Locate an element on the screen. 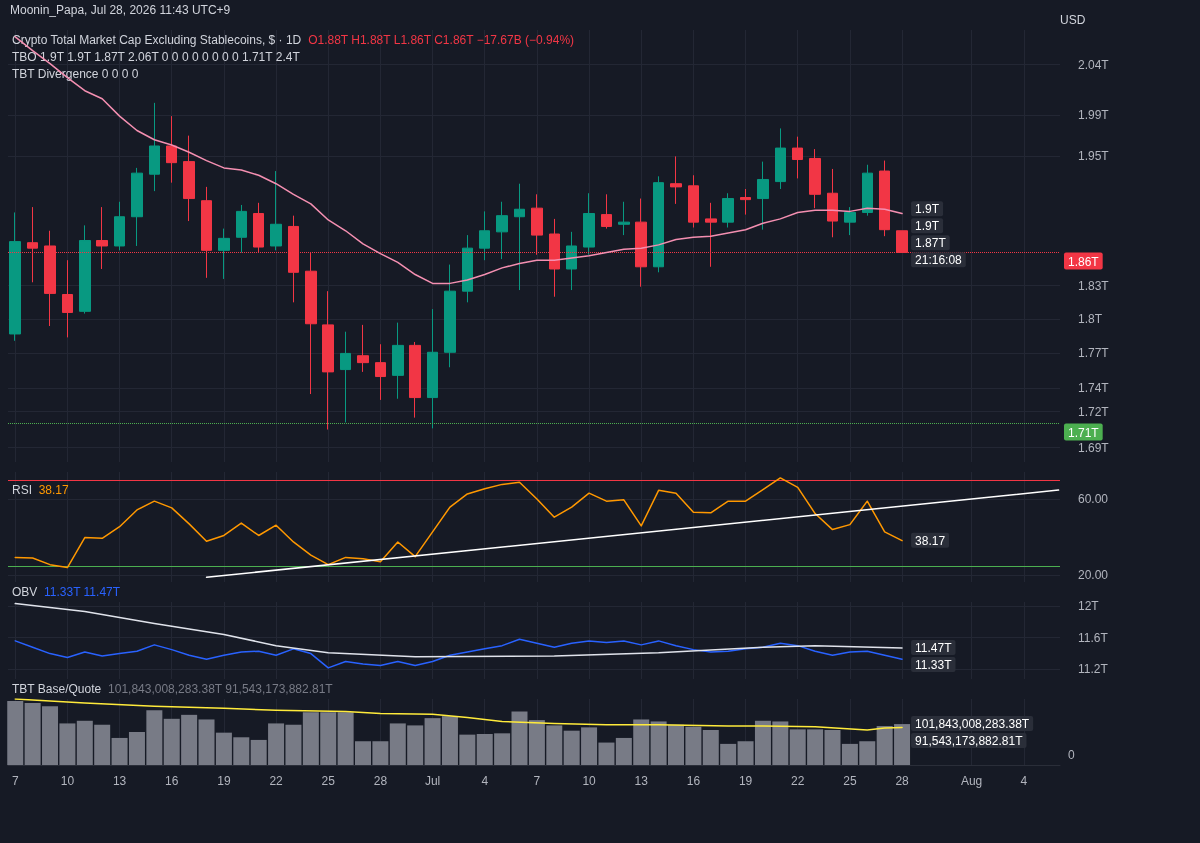 Image resolution: width=1200 pixels, height=843 pixels. annotation: 38.17 is located at coordinates (930, 540).